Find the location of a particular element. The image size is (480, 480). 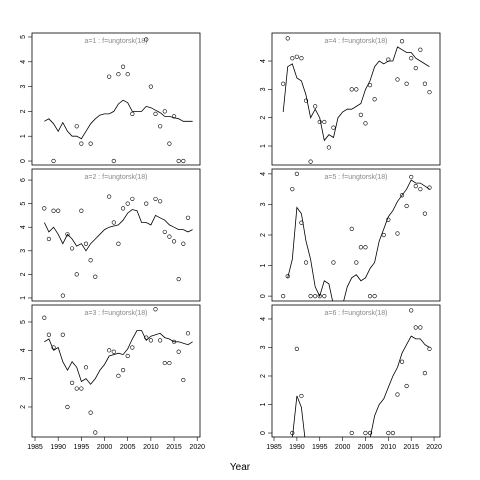

x-tick-label: 1985 is located at coordinates (274, 447).